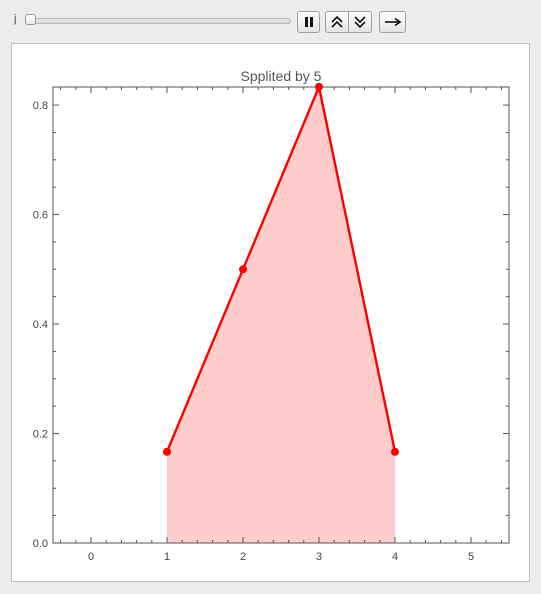 Image resolution: width=541 pixels, height=594 pixels. Describe the element at coordinates (40, 106) in the screenshot. I see `y-tick-label: 0.8` at that location.